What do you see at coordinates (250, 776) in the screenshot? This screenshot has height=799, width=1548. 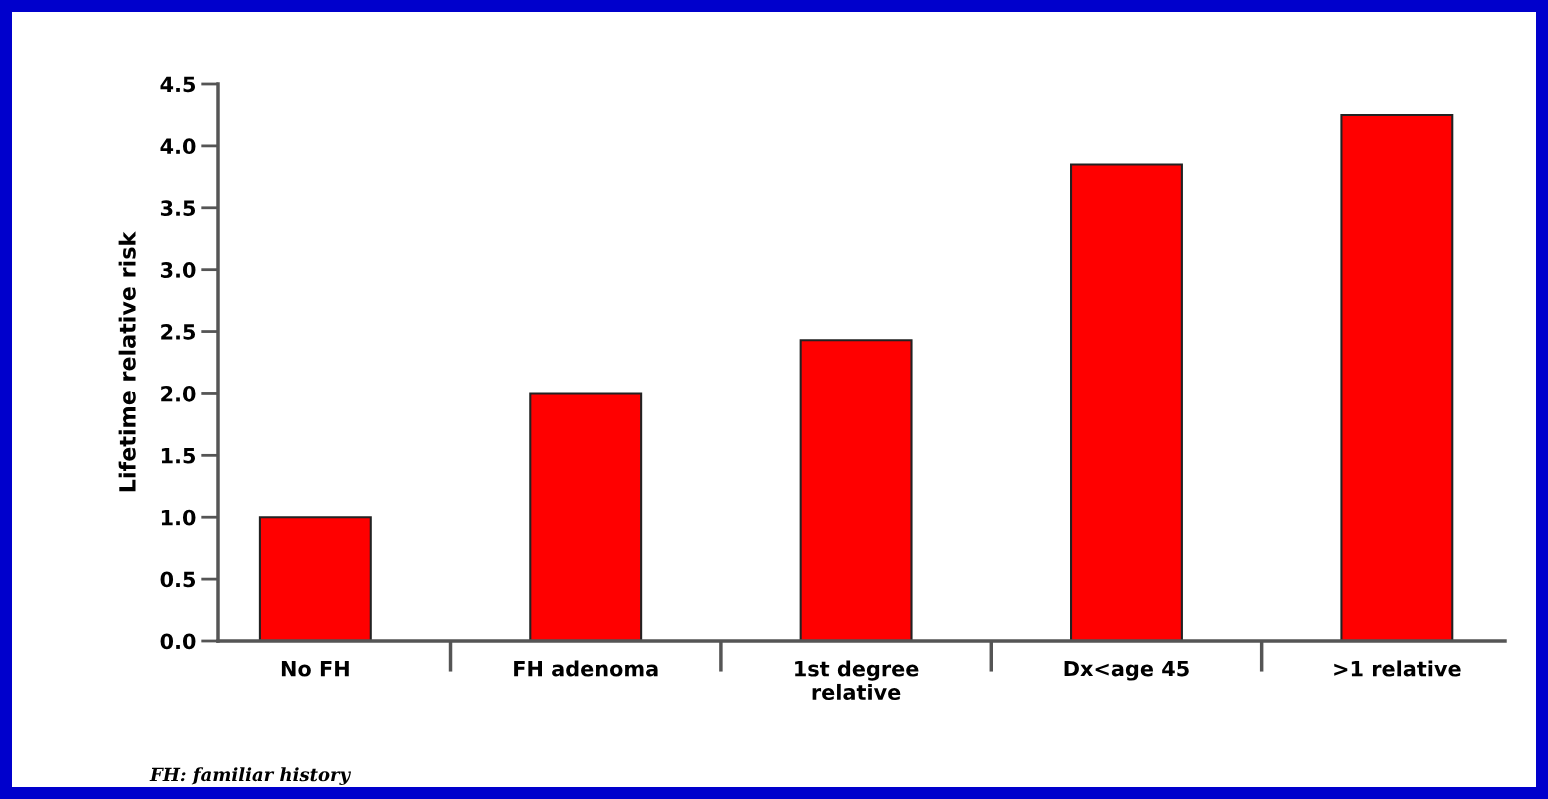 I see `text: FH: familiar history` at bounding box center [250, 776].